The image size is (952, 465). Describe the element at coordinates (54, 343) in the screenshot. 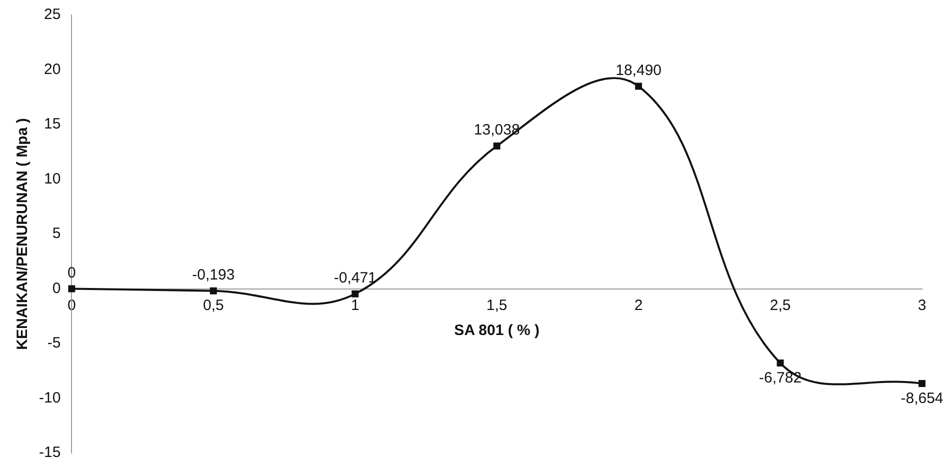

I see `y-tick-label: -5` at that location.